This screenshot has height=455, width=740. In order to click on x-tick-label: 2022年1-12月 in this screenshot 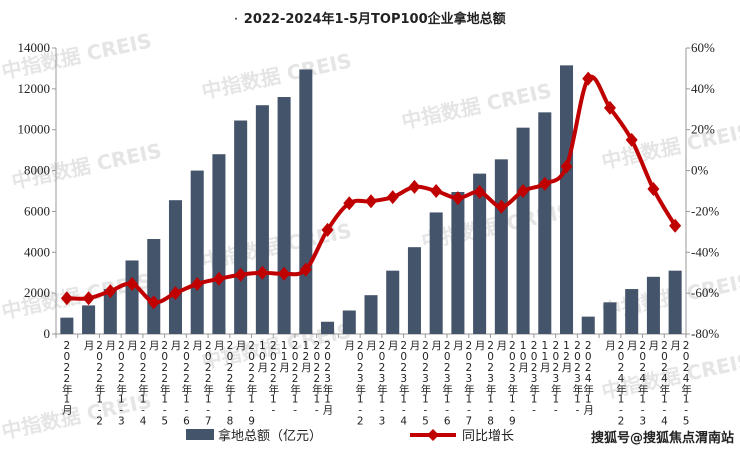, I will do `click(311, 378)`.